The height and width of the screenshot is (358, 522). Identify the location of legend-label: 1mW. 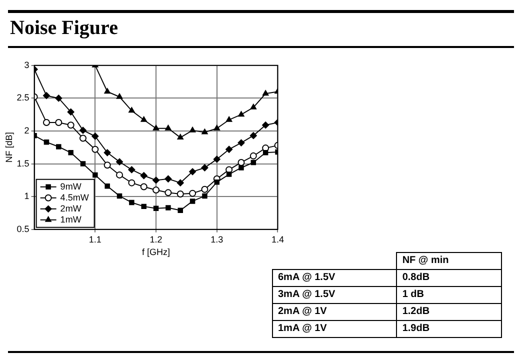
(71, 219).